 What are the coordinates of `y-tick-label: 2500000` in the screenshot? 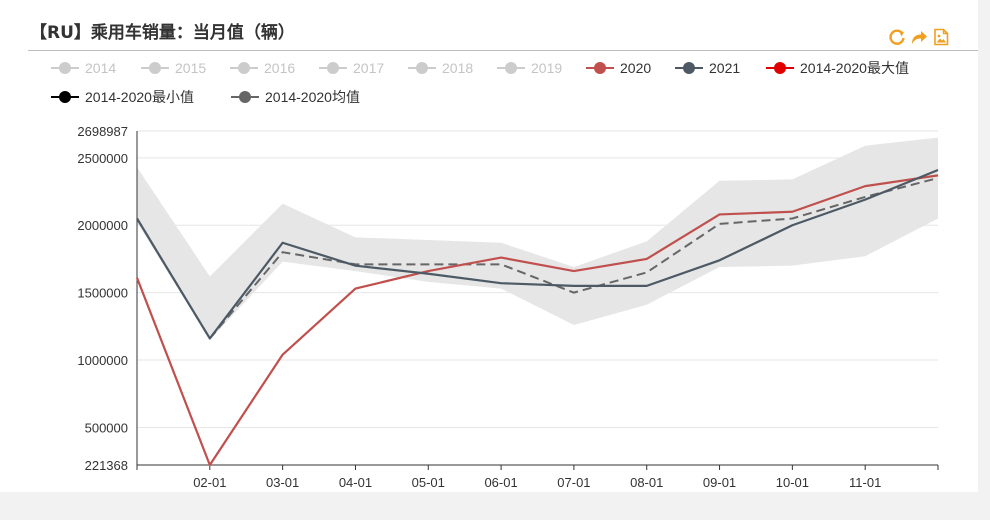 It's located at (102, 158).